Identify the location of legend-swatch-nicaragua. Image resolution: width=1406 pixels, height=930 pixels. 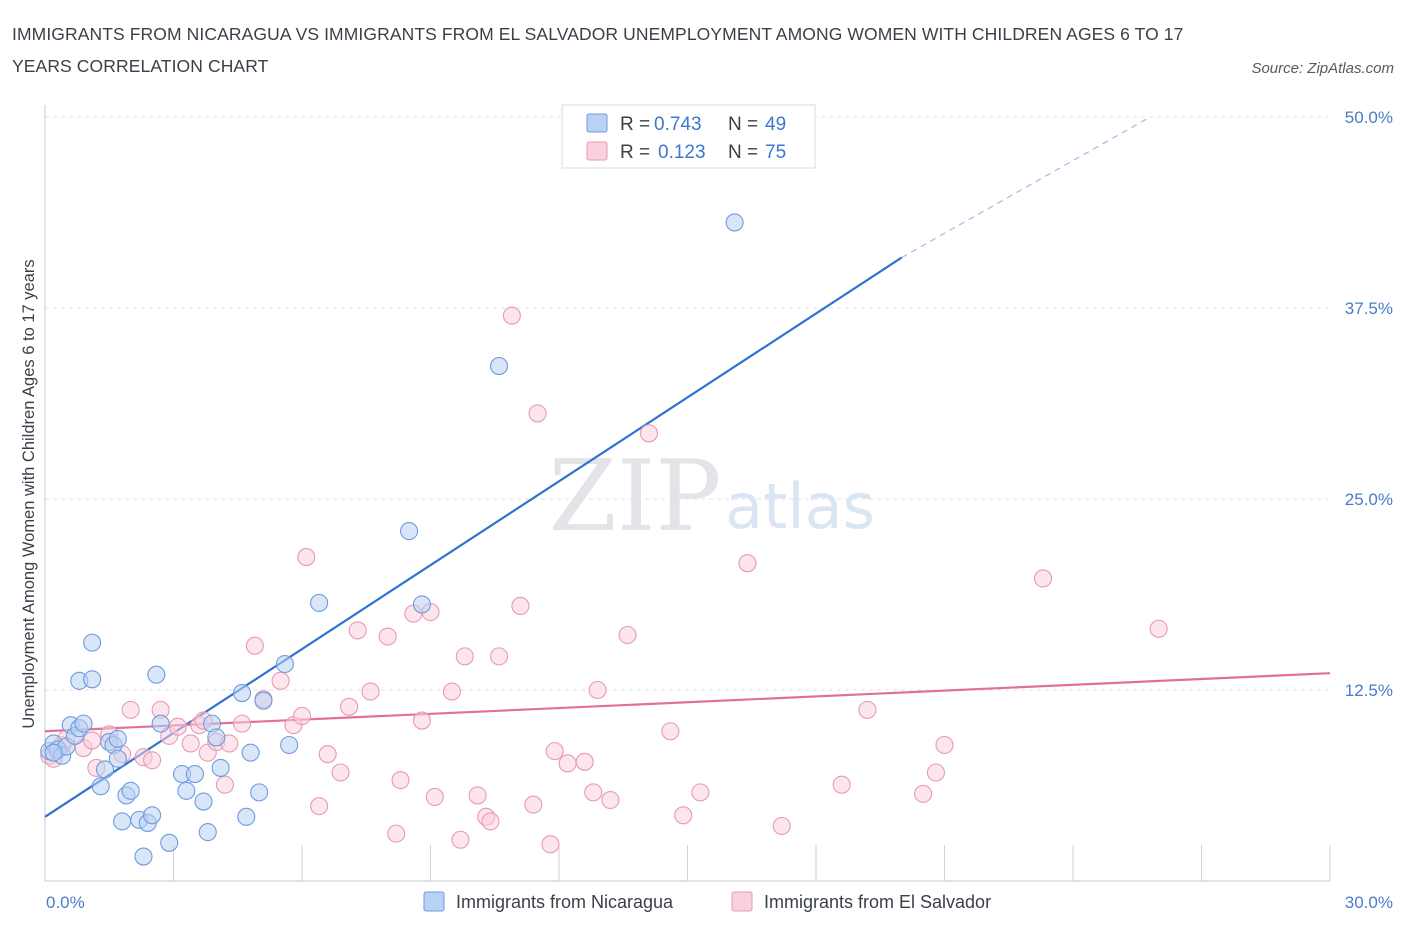
(597, 123).